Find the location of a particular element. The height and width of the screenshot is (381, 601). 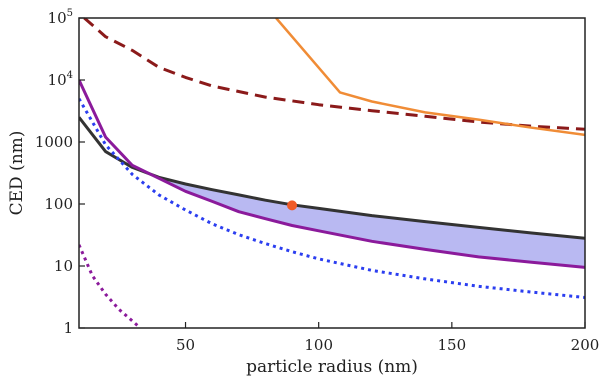

x-tick-label: 50 is located at coordinates (185, 345).